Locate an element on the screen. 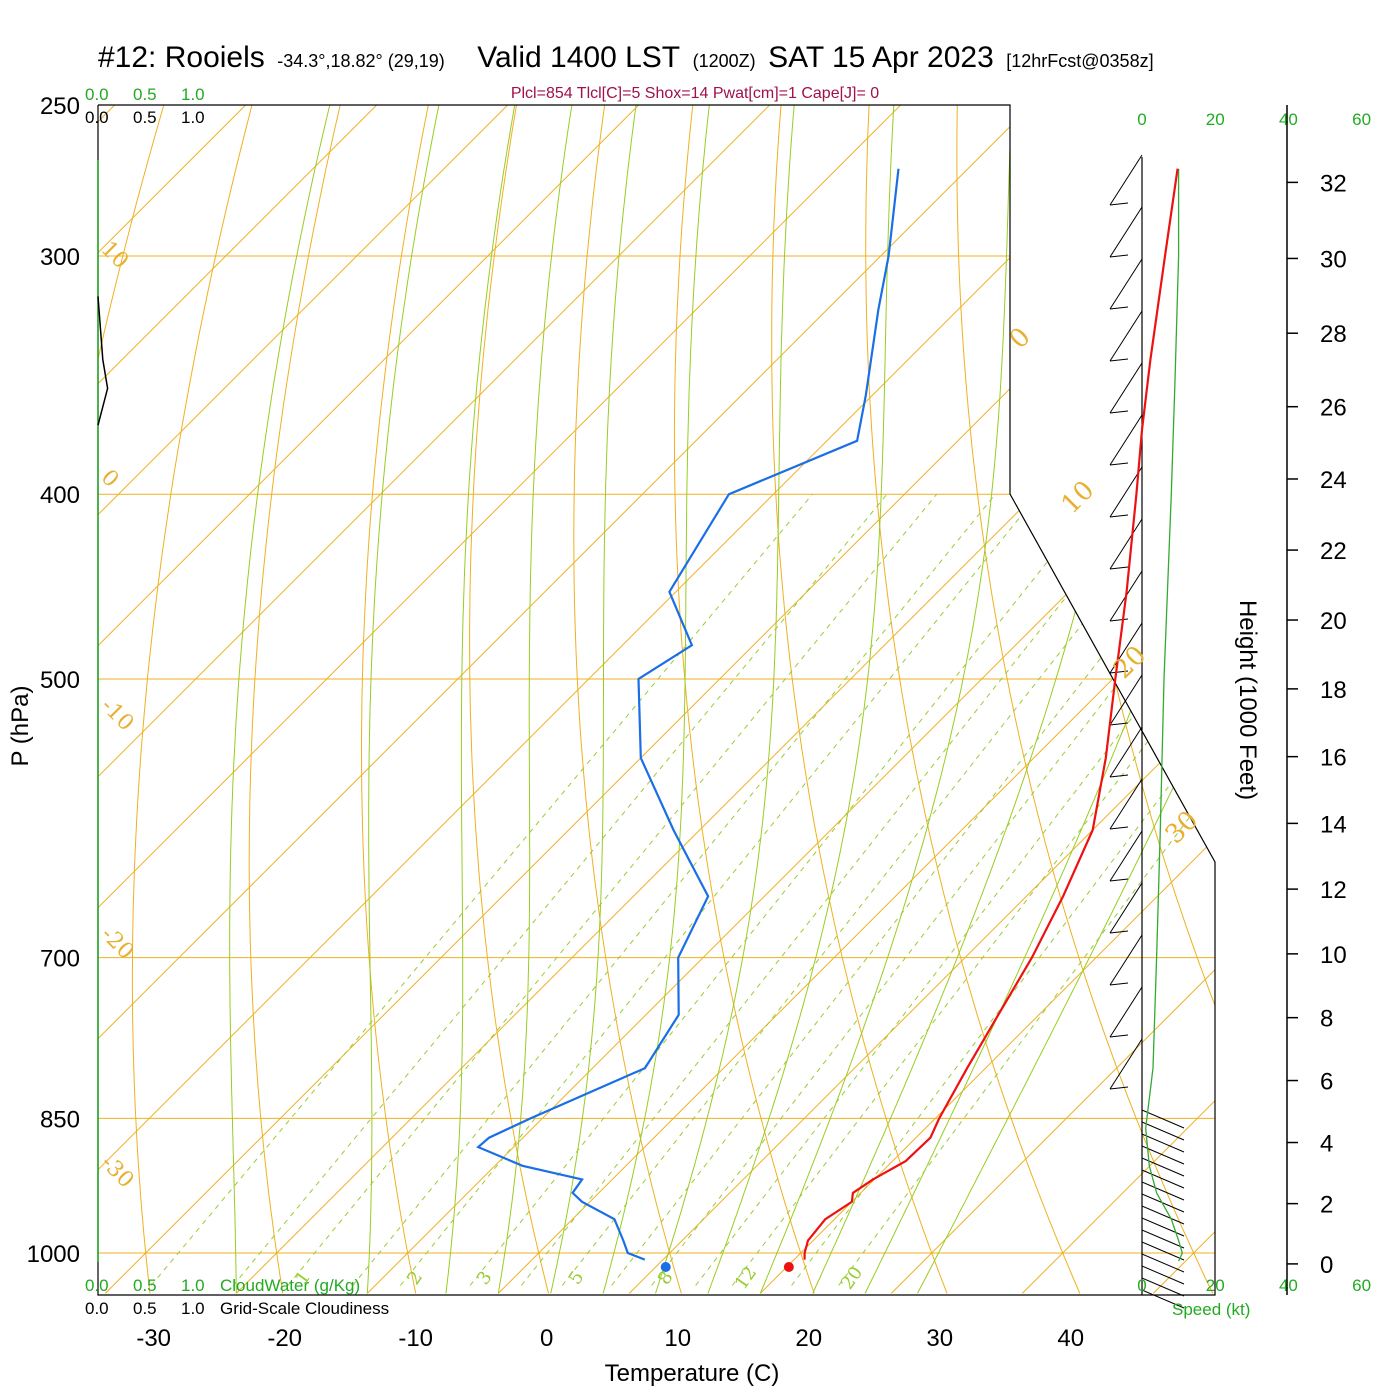  surface_temperature-marker is located at coordinates (788, 1267).